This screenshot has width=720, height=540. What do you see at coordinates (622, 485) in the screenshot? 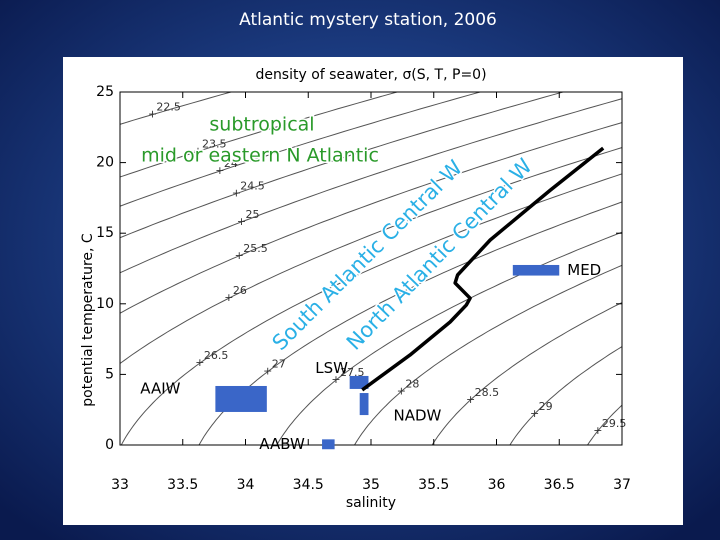
I see `x-tick-label: 37` at bounding box center [622, 485].